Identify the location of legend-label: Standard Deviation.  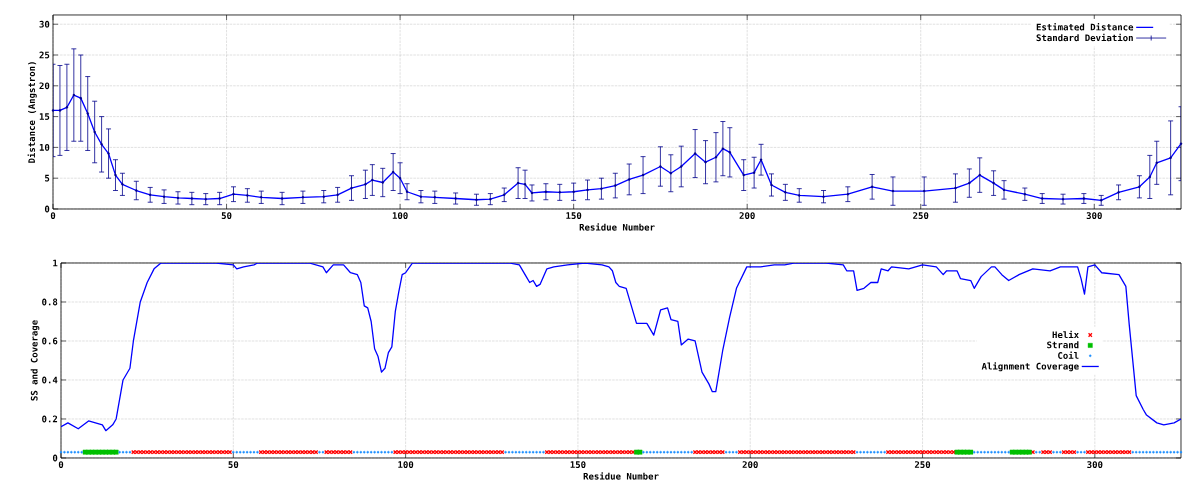
(1084, 37).